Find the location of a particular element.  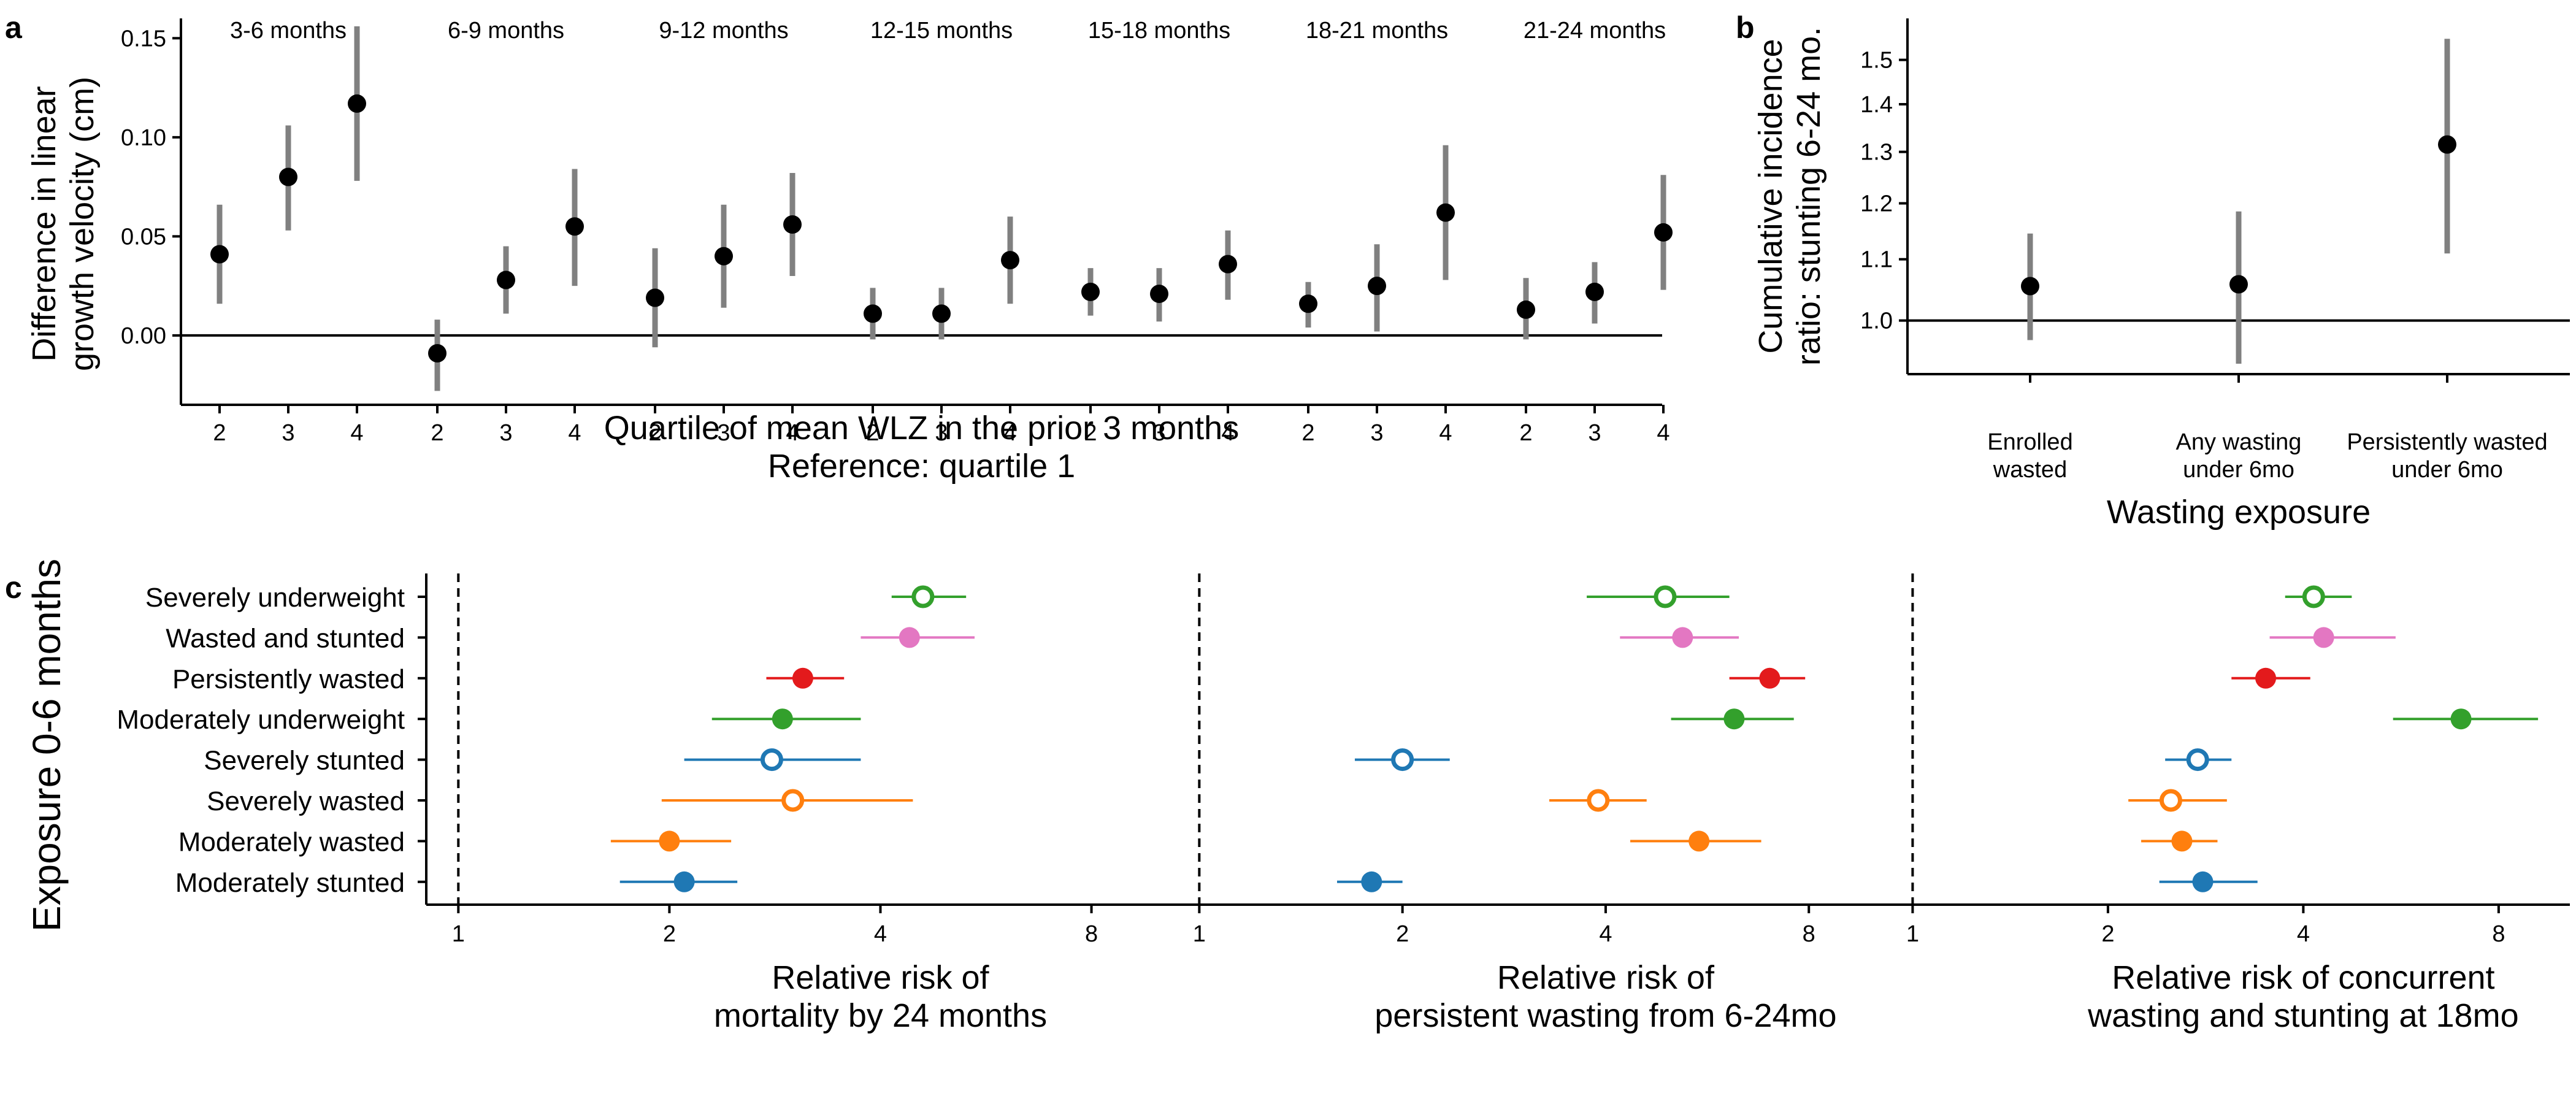

panel-b-x-axis-title: Wasting exposure is located at coordinates (2239, 512).